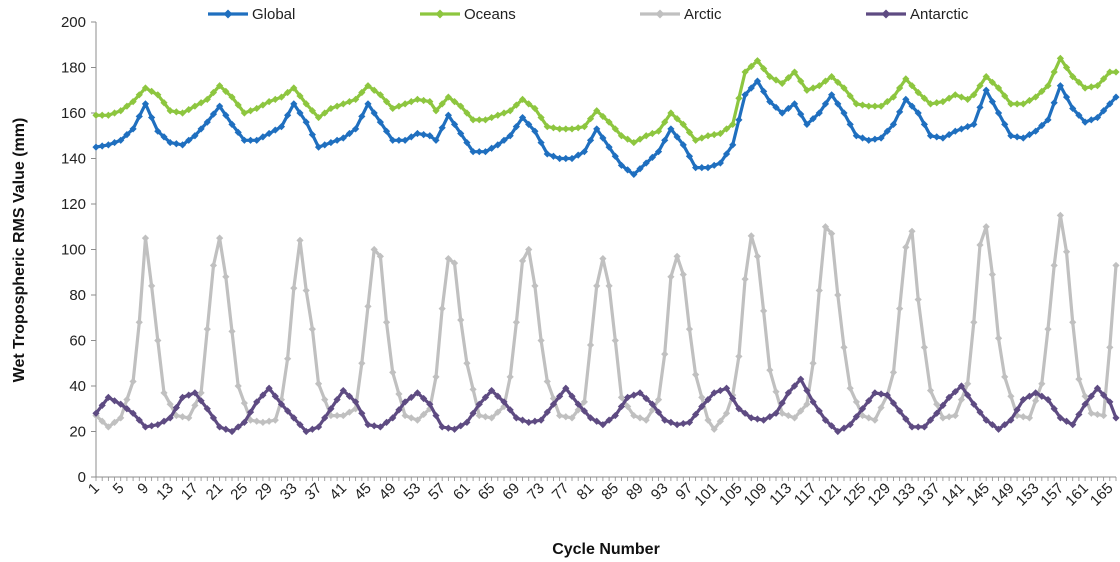 The height and width of the screenshot is (562, 1120). What do you see at coordinates (606, 405) in the screenshot?
I see `series-line-antarctic` at bounding box center [606, 405].